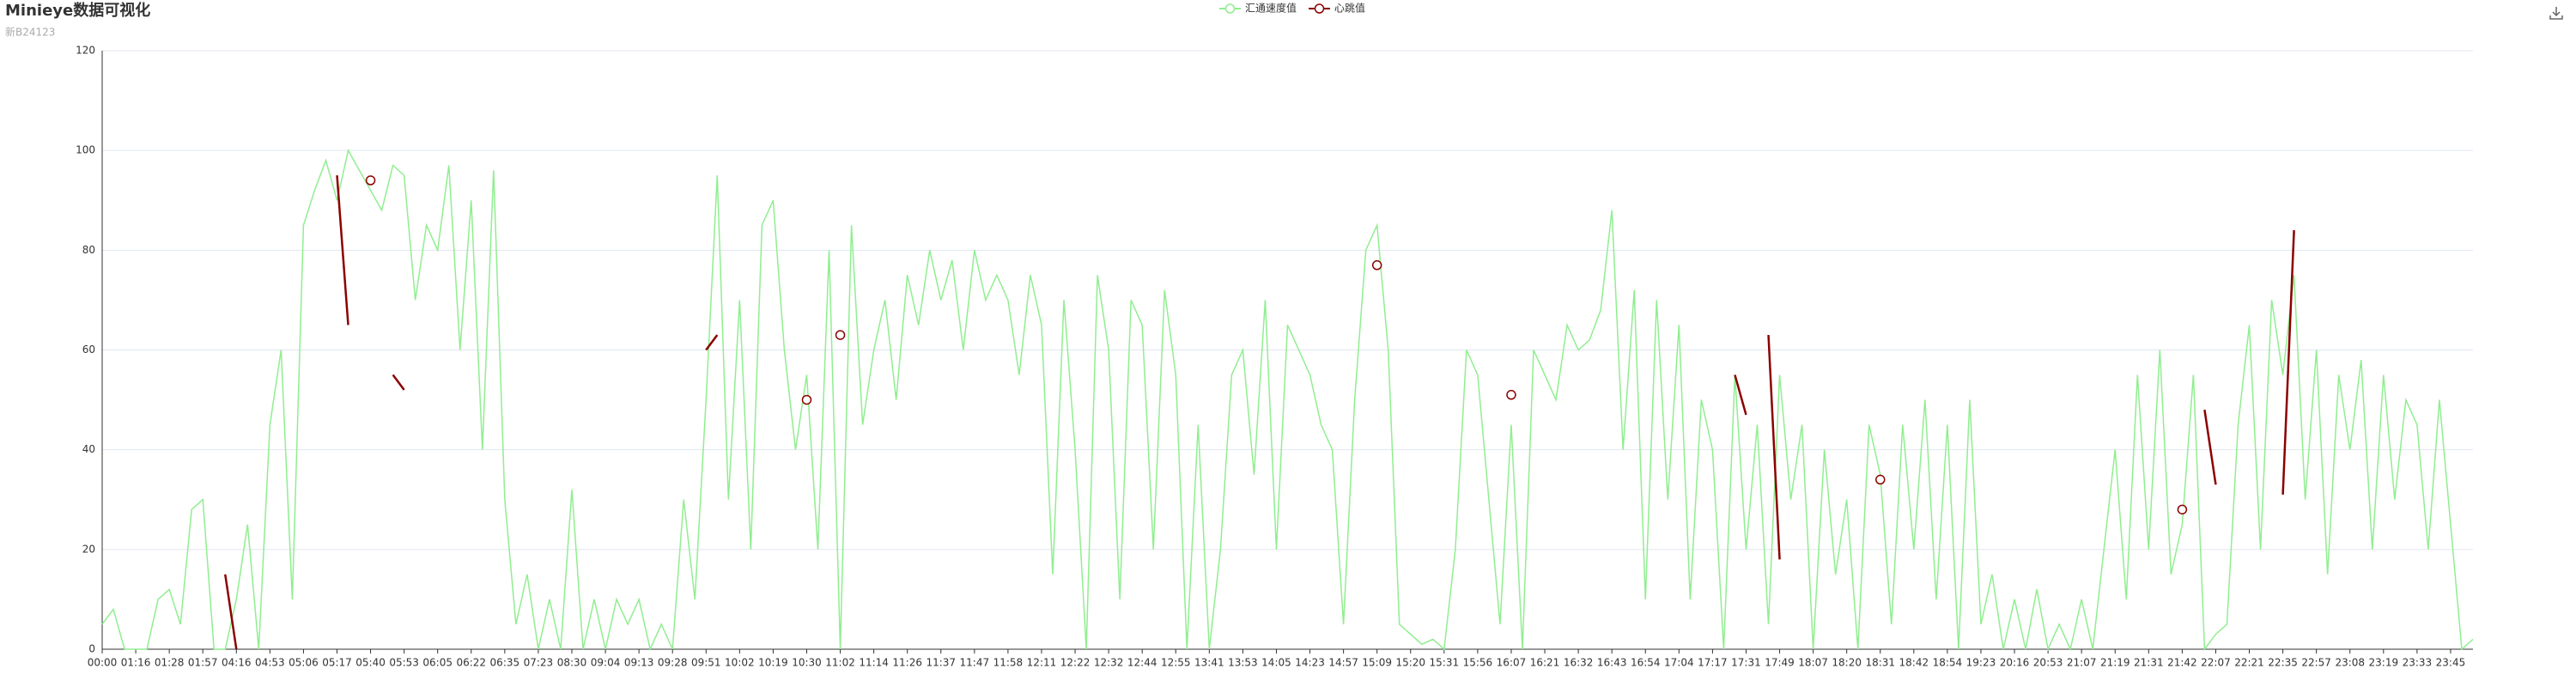 Image resolution: width=2576 pixels, height=687 pixels. Describe the element at coordinates (2149, 663) in the screenshot. I see `x-tick-label: 21:31` at that location.